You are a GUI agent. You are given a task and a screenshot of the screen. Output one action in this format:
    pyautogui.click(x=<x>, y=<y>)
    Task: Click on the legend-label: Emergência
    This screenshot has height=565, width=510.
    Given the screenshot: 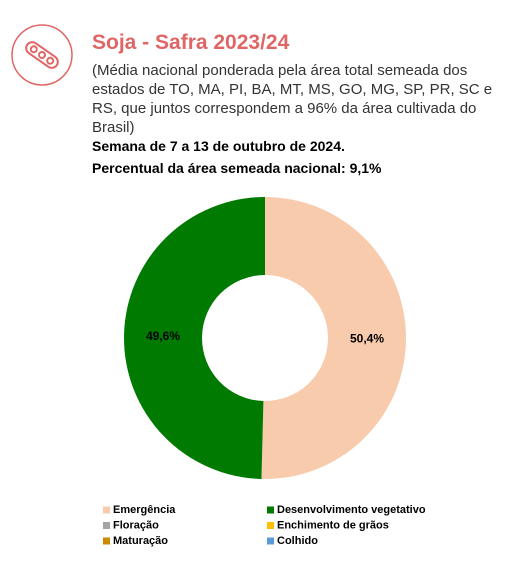 What is the action you would take?
    pyautogui.click(x=144, y=510)
    